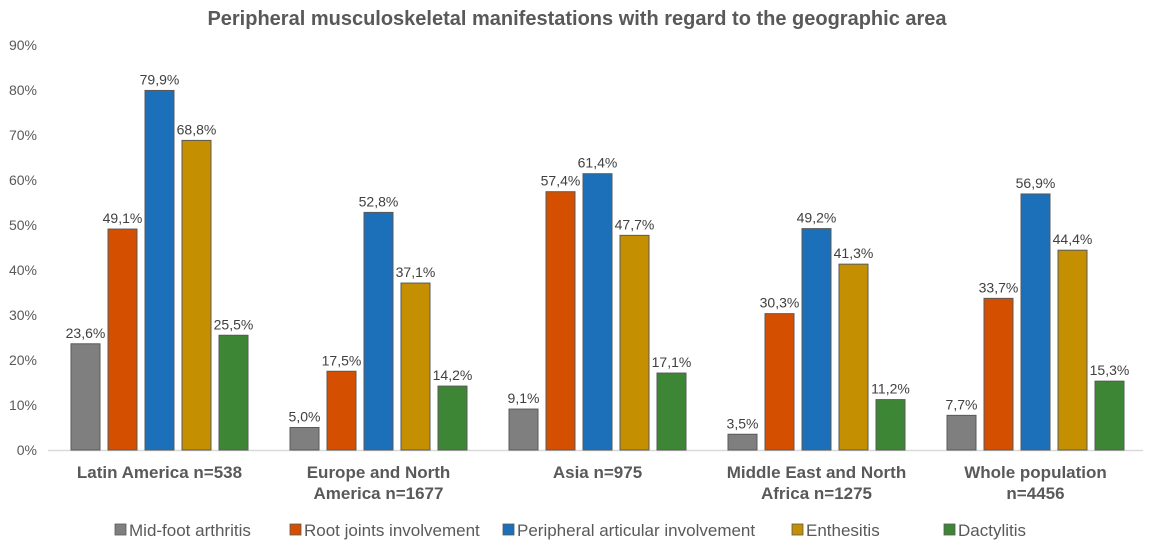 This screenshot has height=548, width=1150. What do you see at coordinates (890, 389) in the screenshot?
I see `data-label: 11,2%` at bounding box center [890, 389].